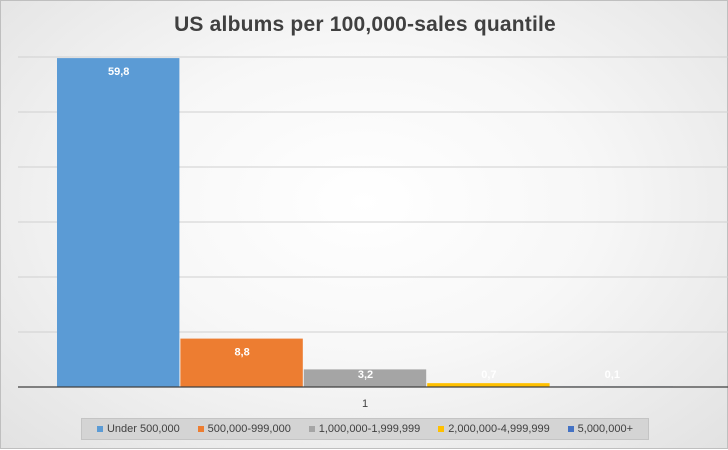  What do you see at coordinates (249, 429) in the screenshot?
I see `legend-label: 500,000-999,000` at bounding box center [249, 429].